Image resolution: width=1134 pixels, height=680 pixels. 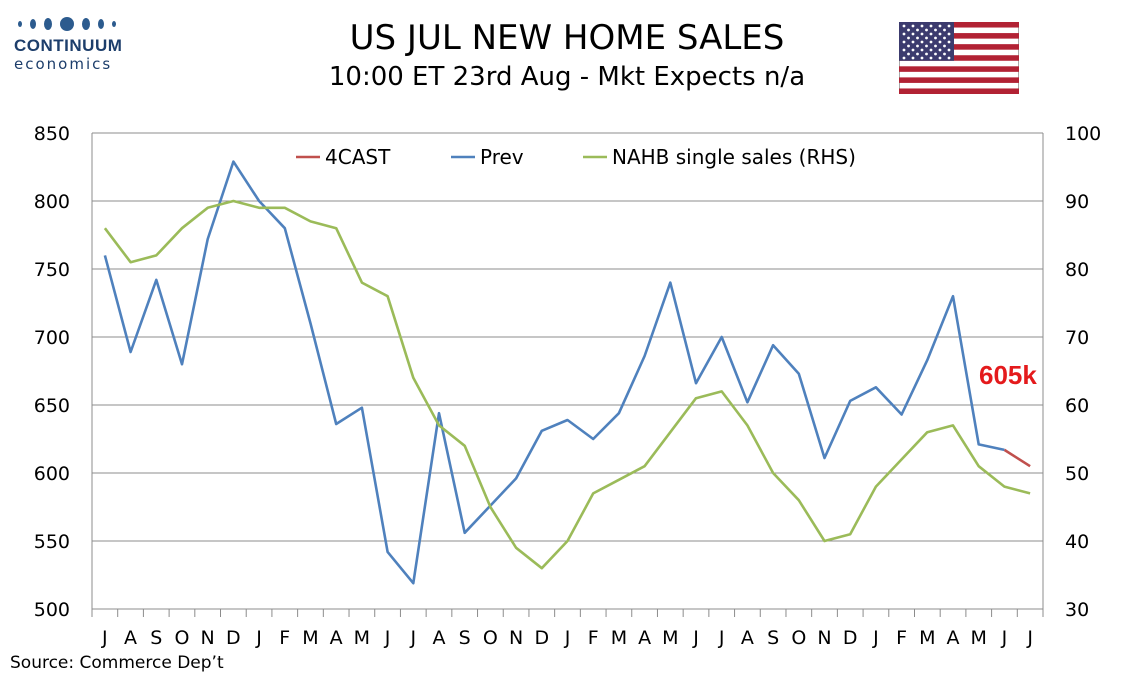 I want to click on y-left-tick-label: 850, so click(x=52, y=134).